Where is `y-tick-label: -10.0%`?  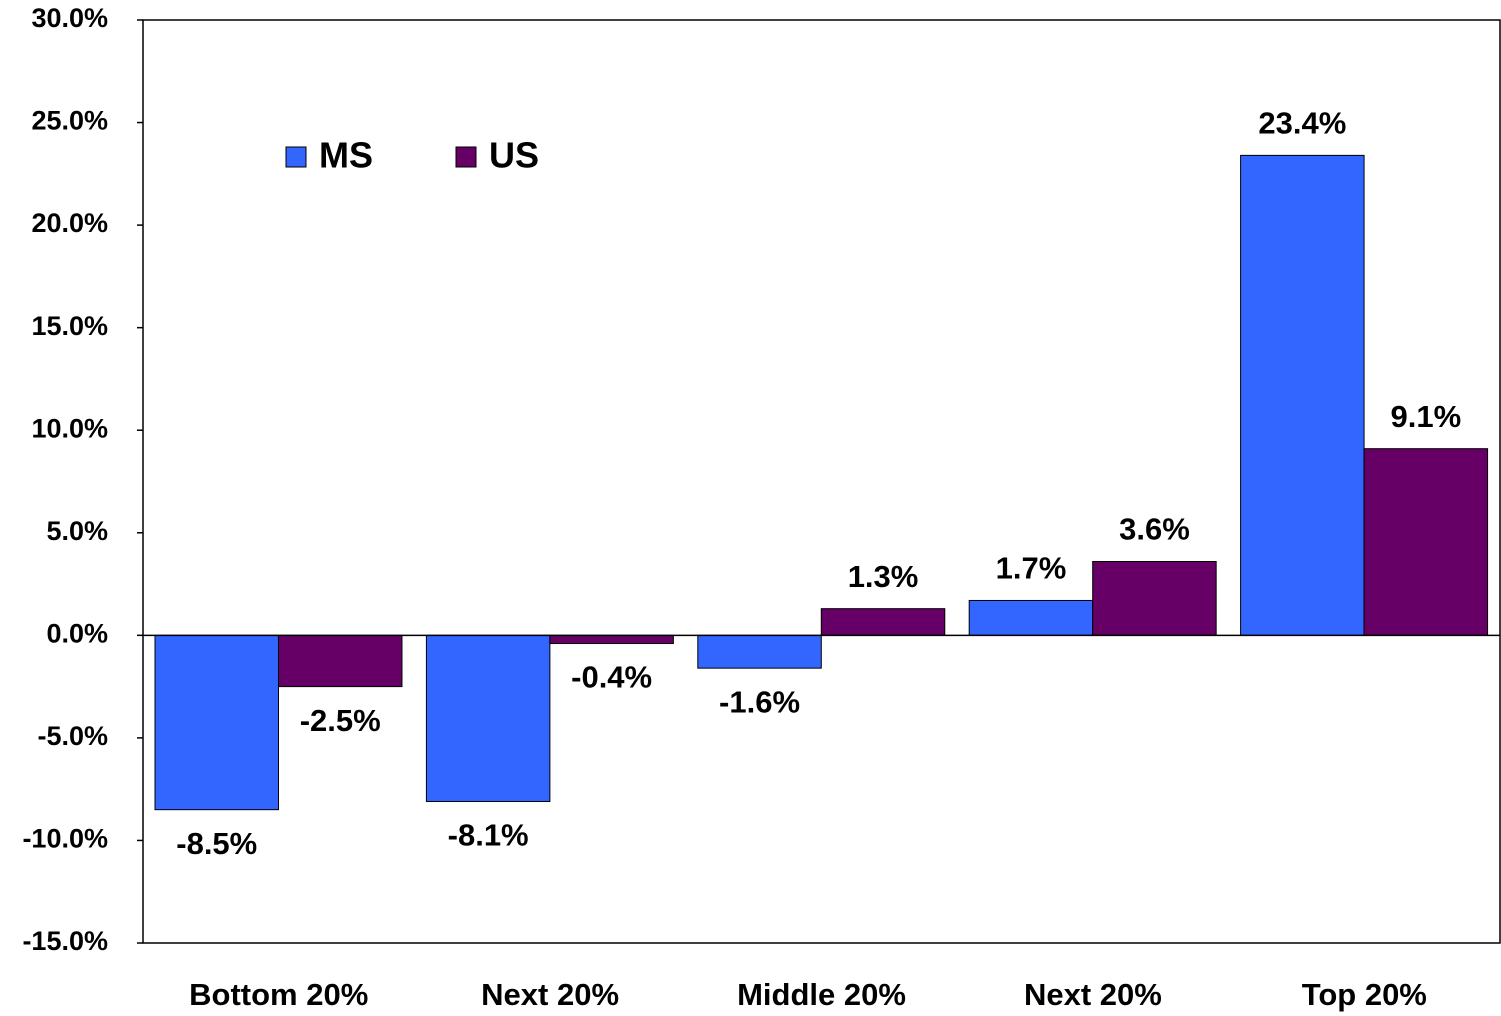 y-tick-label: -10.0% is located at coordinates (65, 839).